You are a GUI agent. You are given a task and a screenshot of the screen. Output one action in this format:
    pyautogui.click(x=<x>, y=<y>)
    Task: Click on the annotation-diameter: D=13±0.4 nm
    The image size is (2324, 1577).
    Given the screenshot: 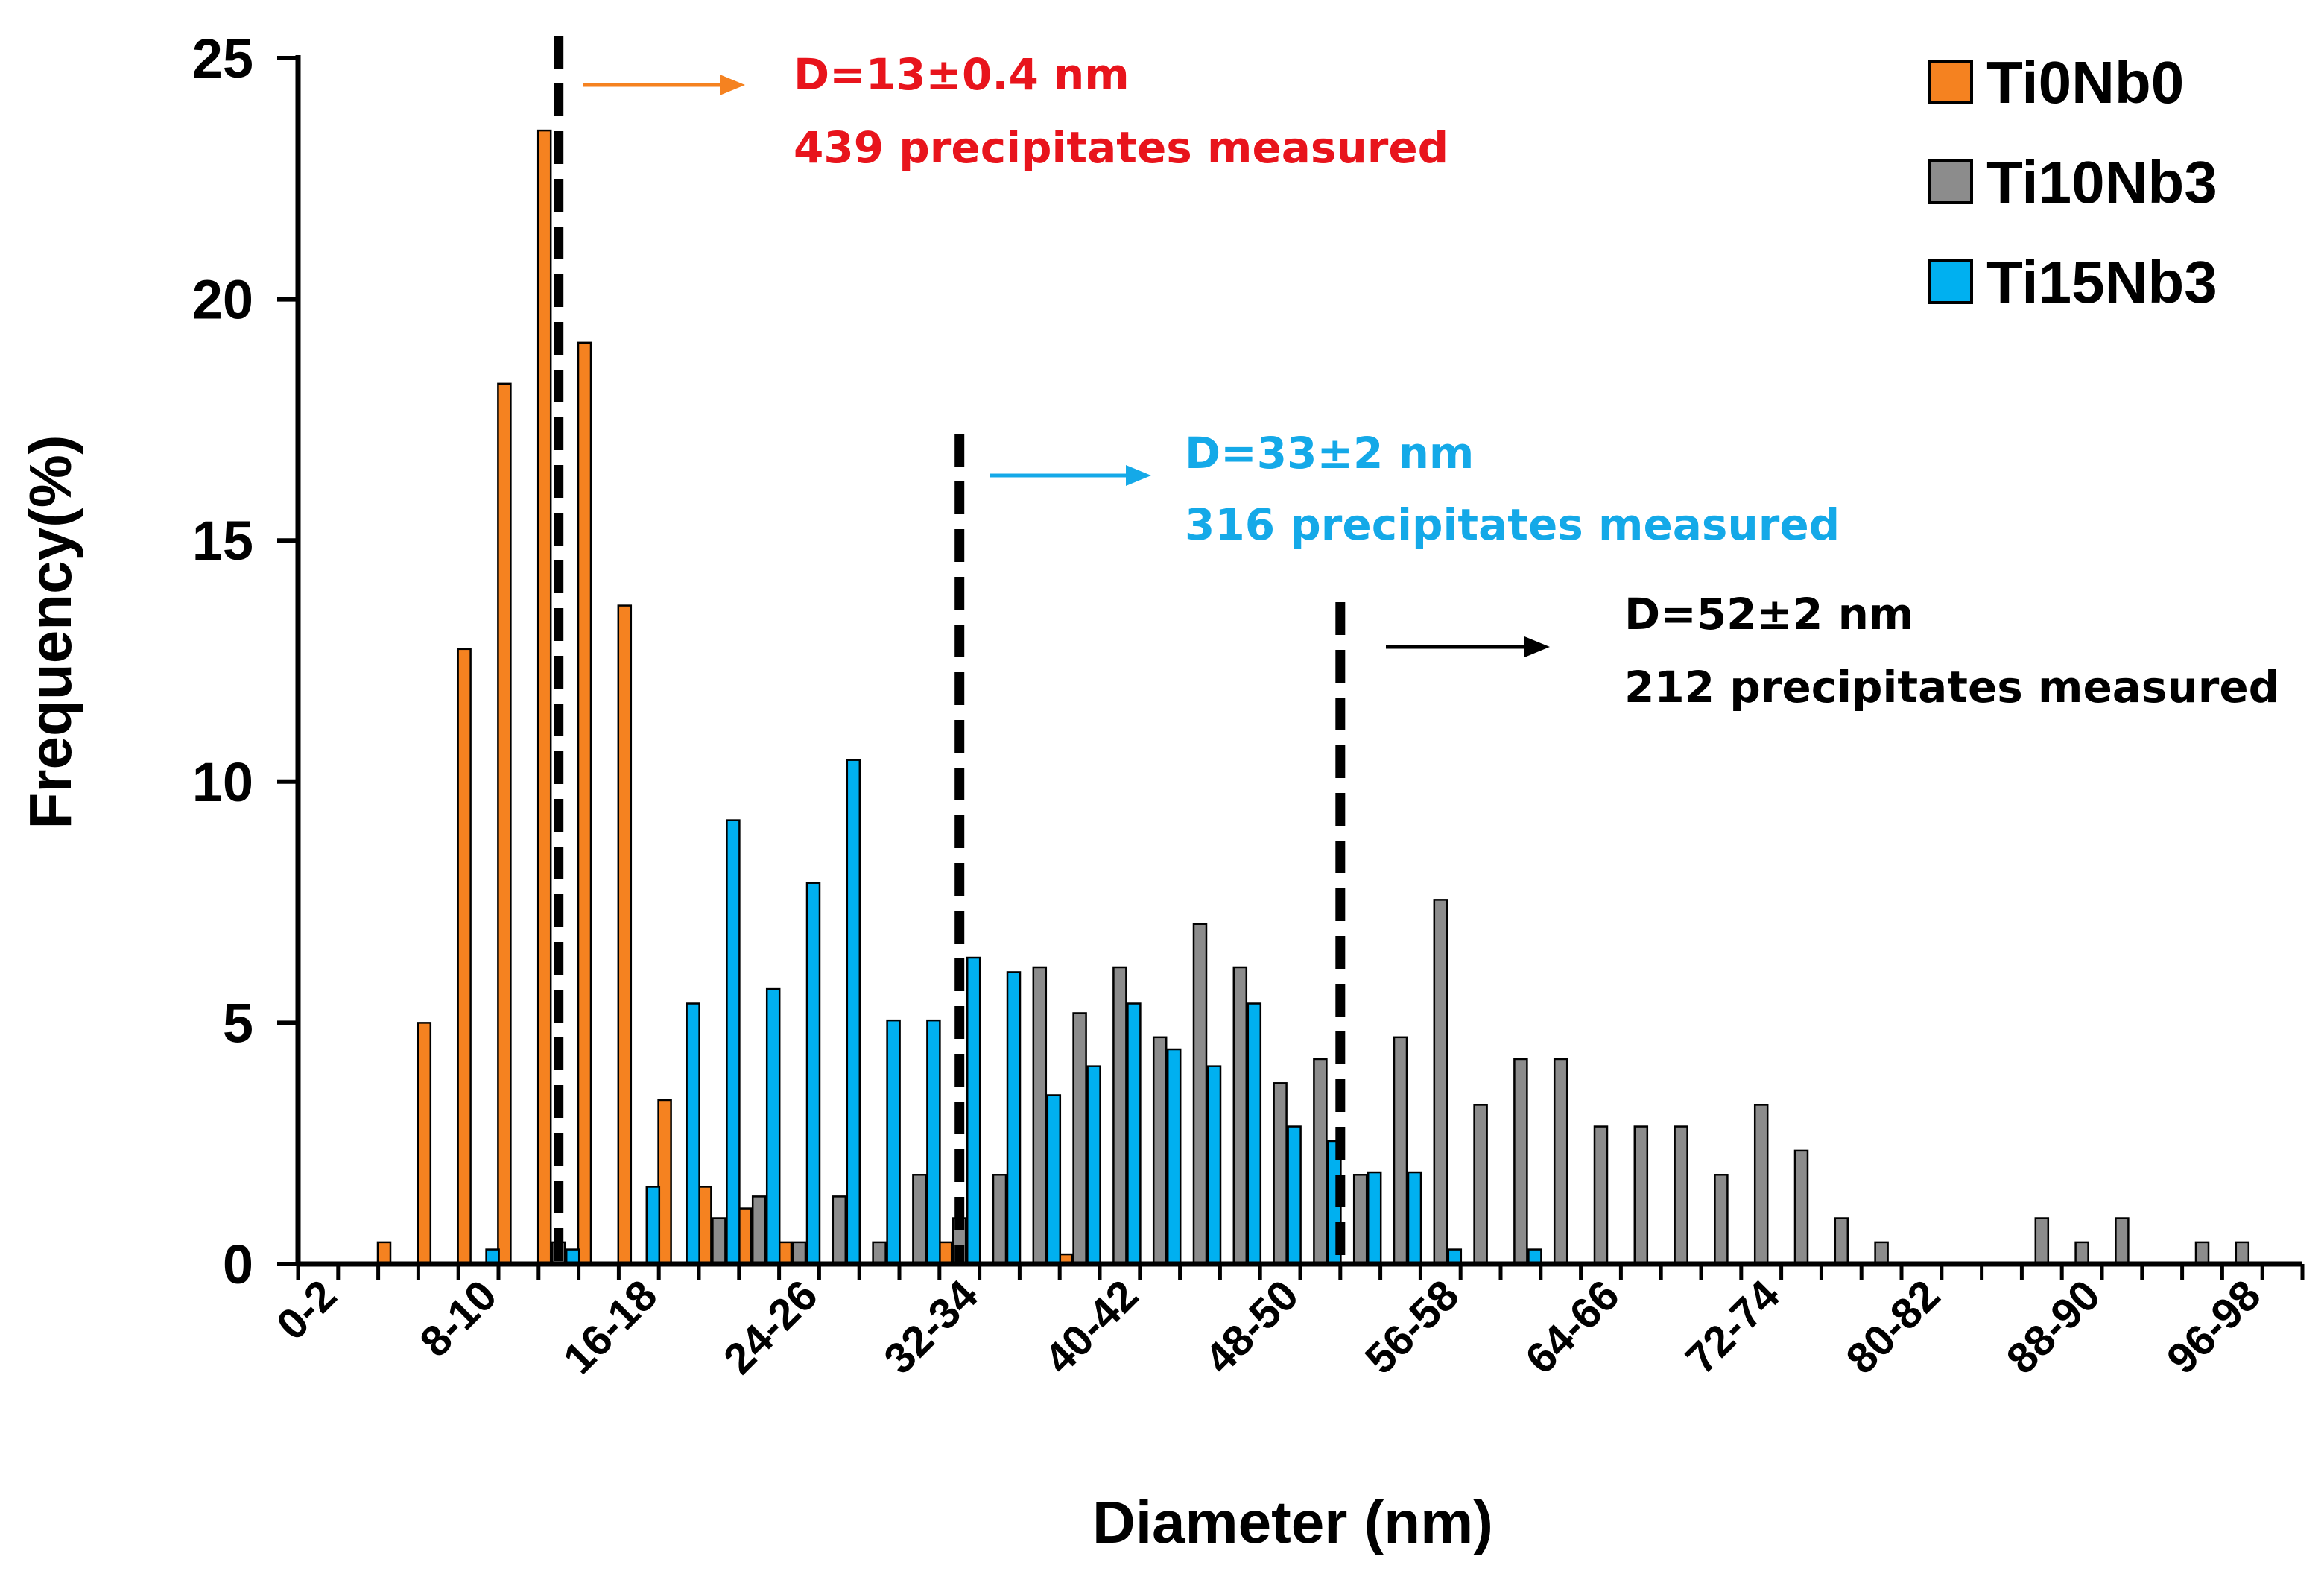 What is the action you would take?
    pyautogui.click(x=962, y=74)
    